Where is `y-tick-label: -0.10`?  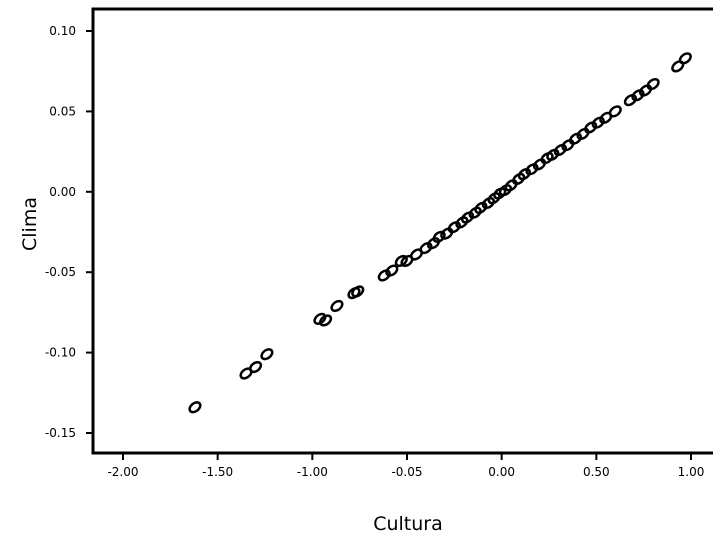
y-tick-label: -0.10 is located at coordinates (60, 353).